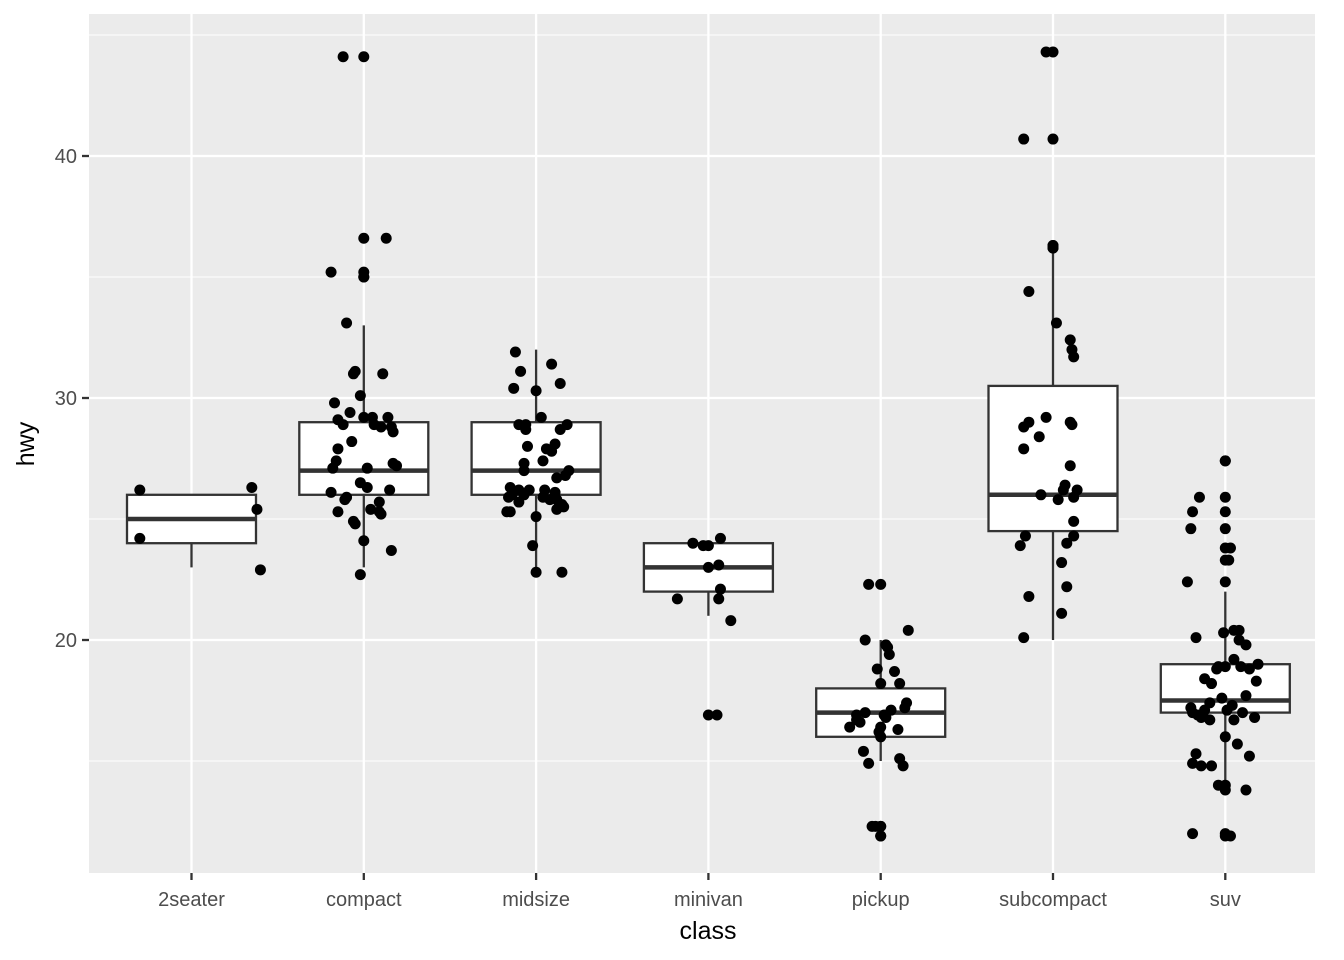 The image size is (1344, 960). Describe the element at coordinates (708, 931) in the screenshot. I see `x-axis-title: class` at that location.